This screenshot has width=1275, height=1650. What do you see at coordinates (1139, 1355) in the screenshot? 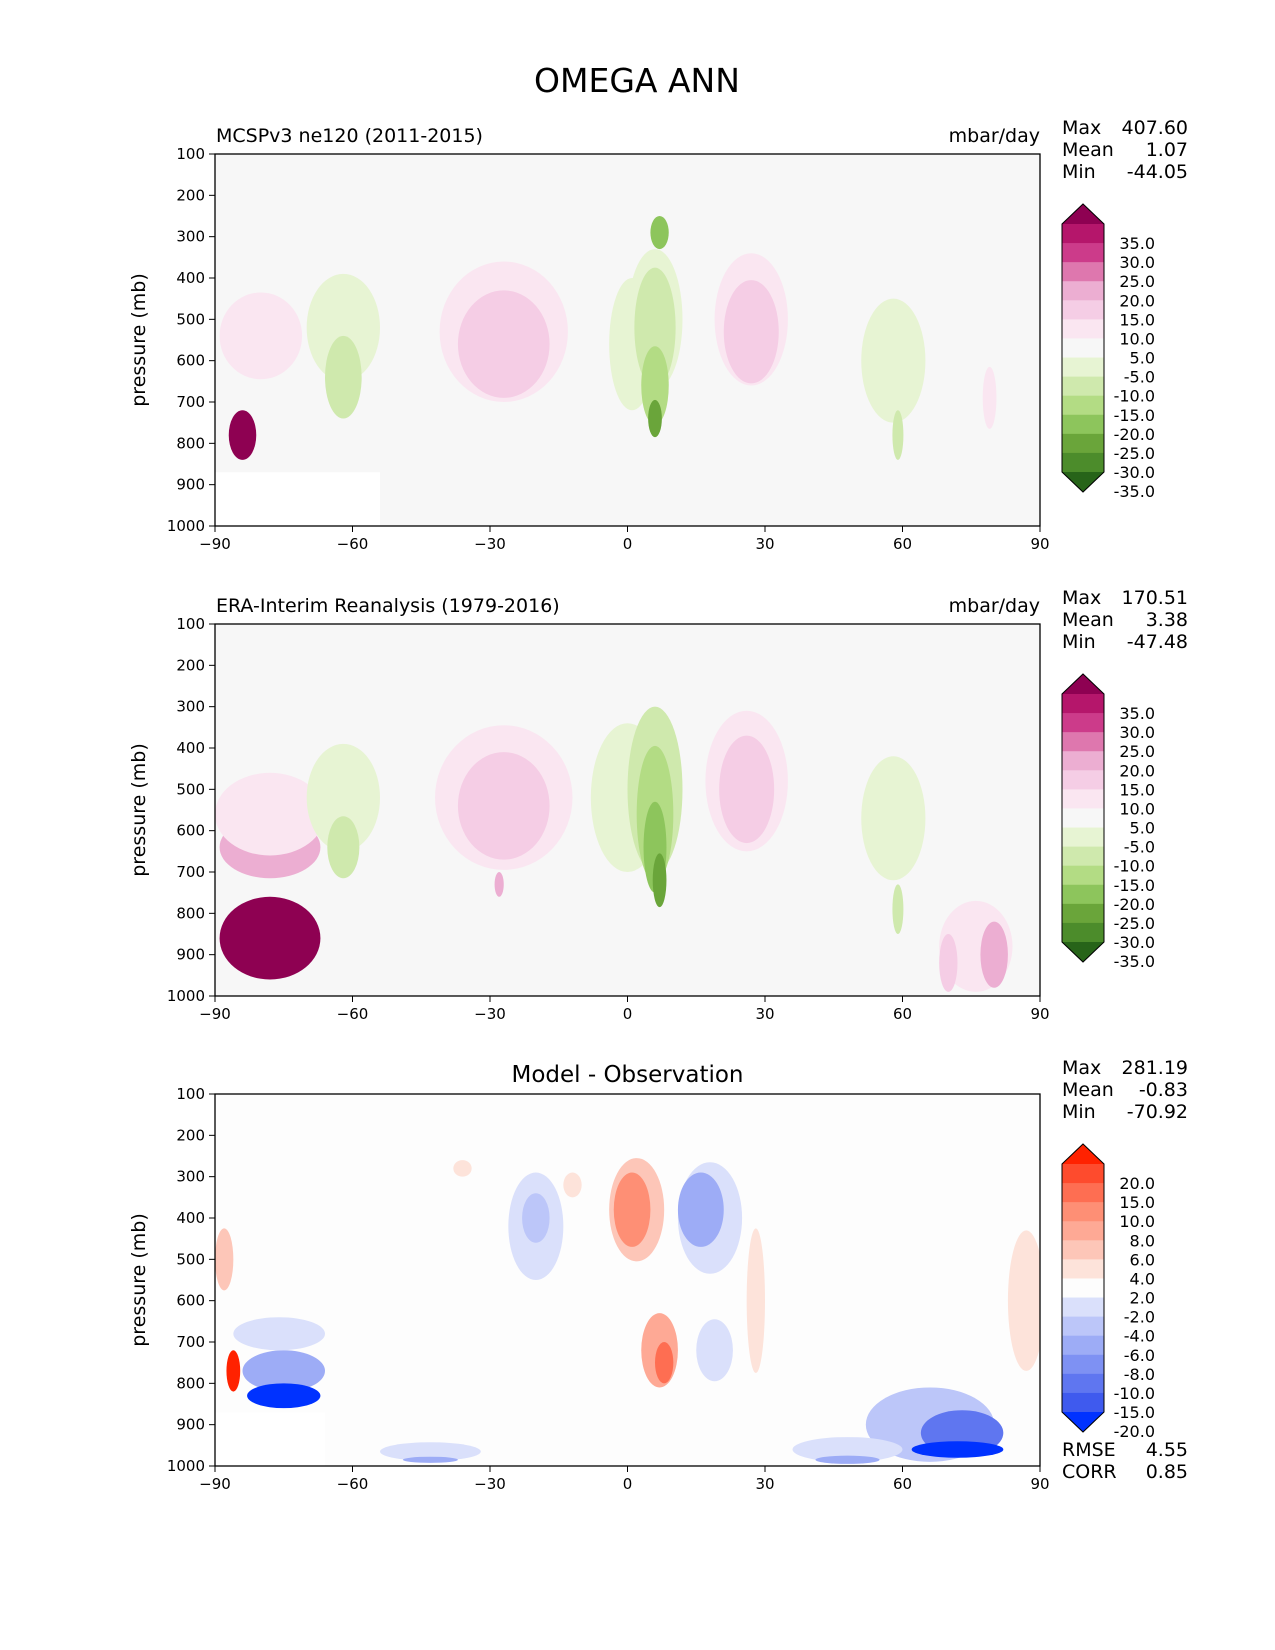
I see `colorbar-label: -6.0` at bounding box center [1139, 1355].